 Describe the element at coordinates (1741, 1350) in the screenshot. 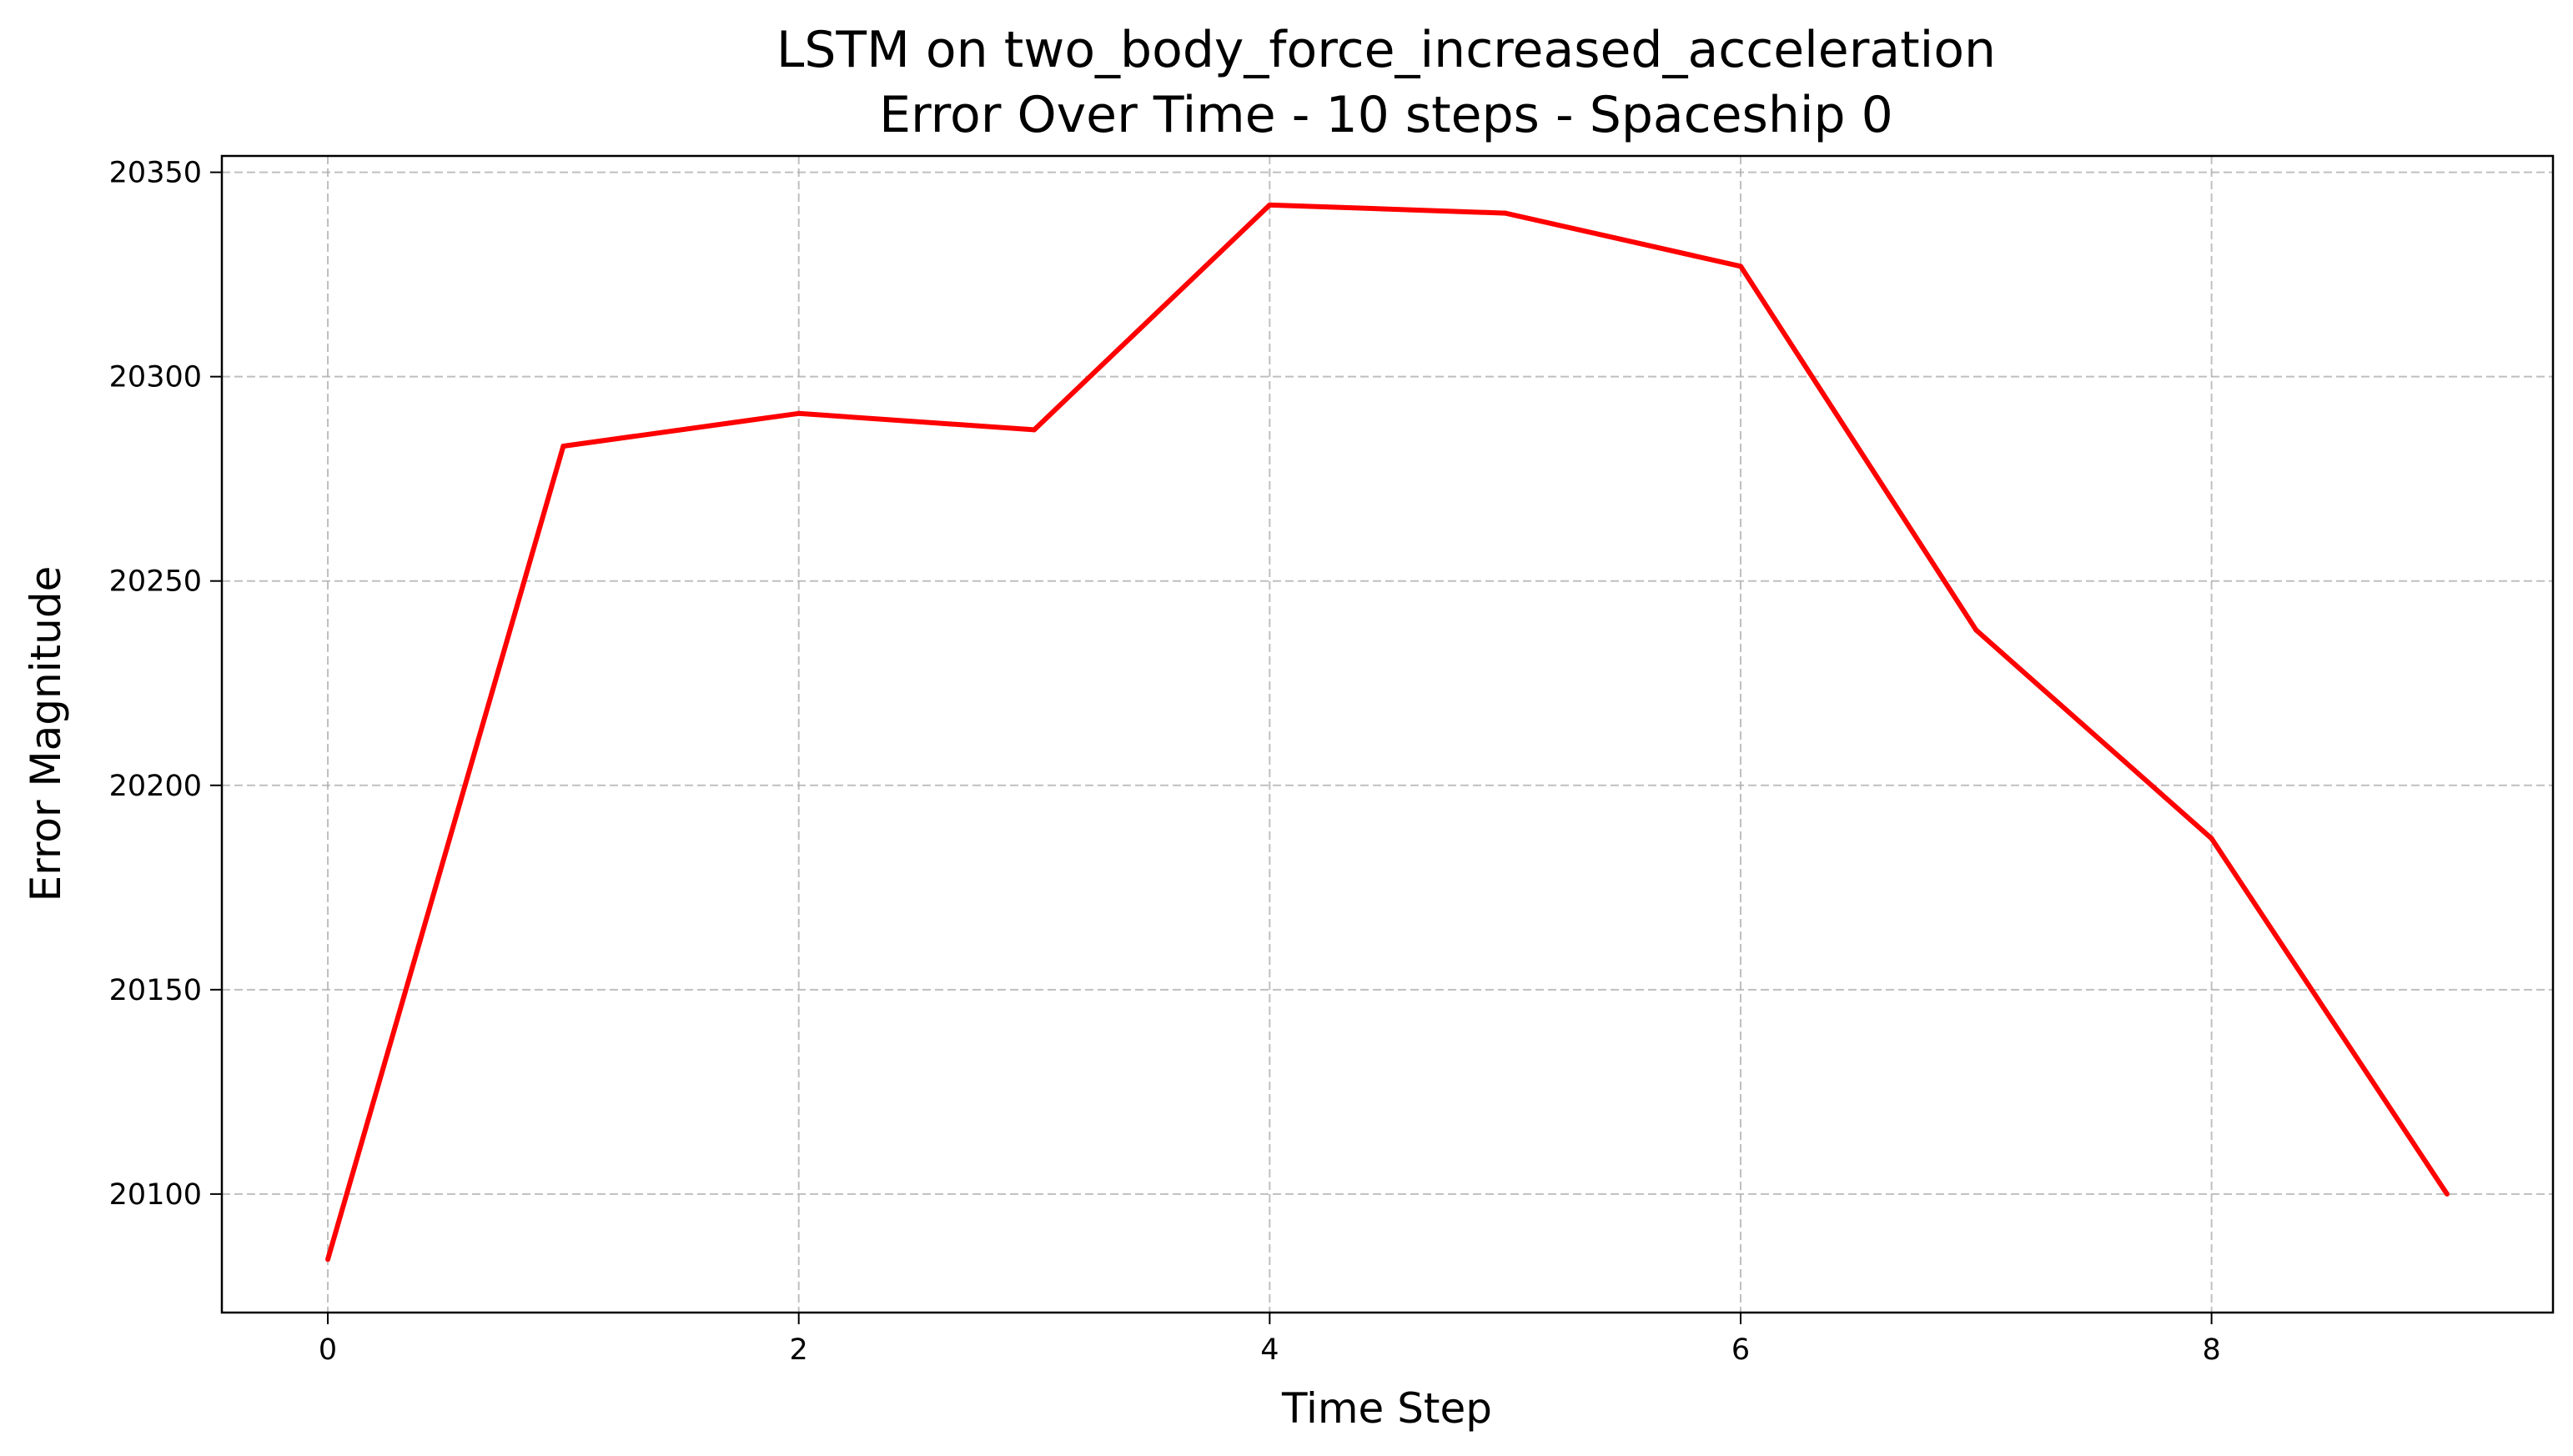

I see `x-tick-label: 6` at that location.